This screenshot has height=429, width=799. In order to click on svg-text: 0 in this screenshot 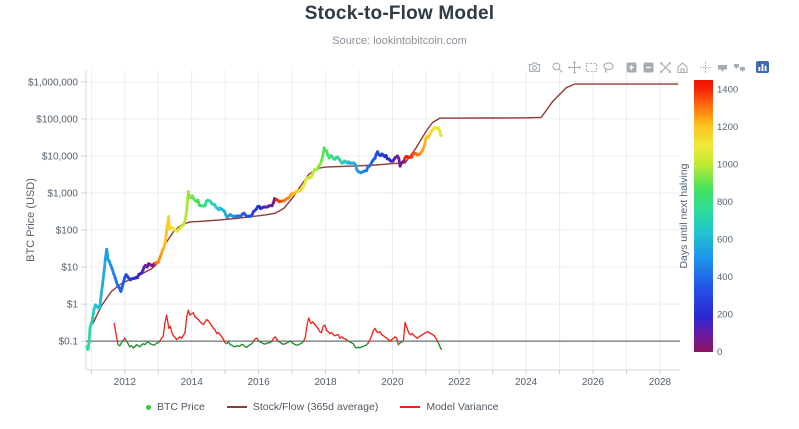, I will do `click(719, 352)`.